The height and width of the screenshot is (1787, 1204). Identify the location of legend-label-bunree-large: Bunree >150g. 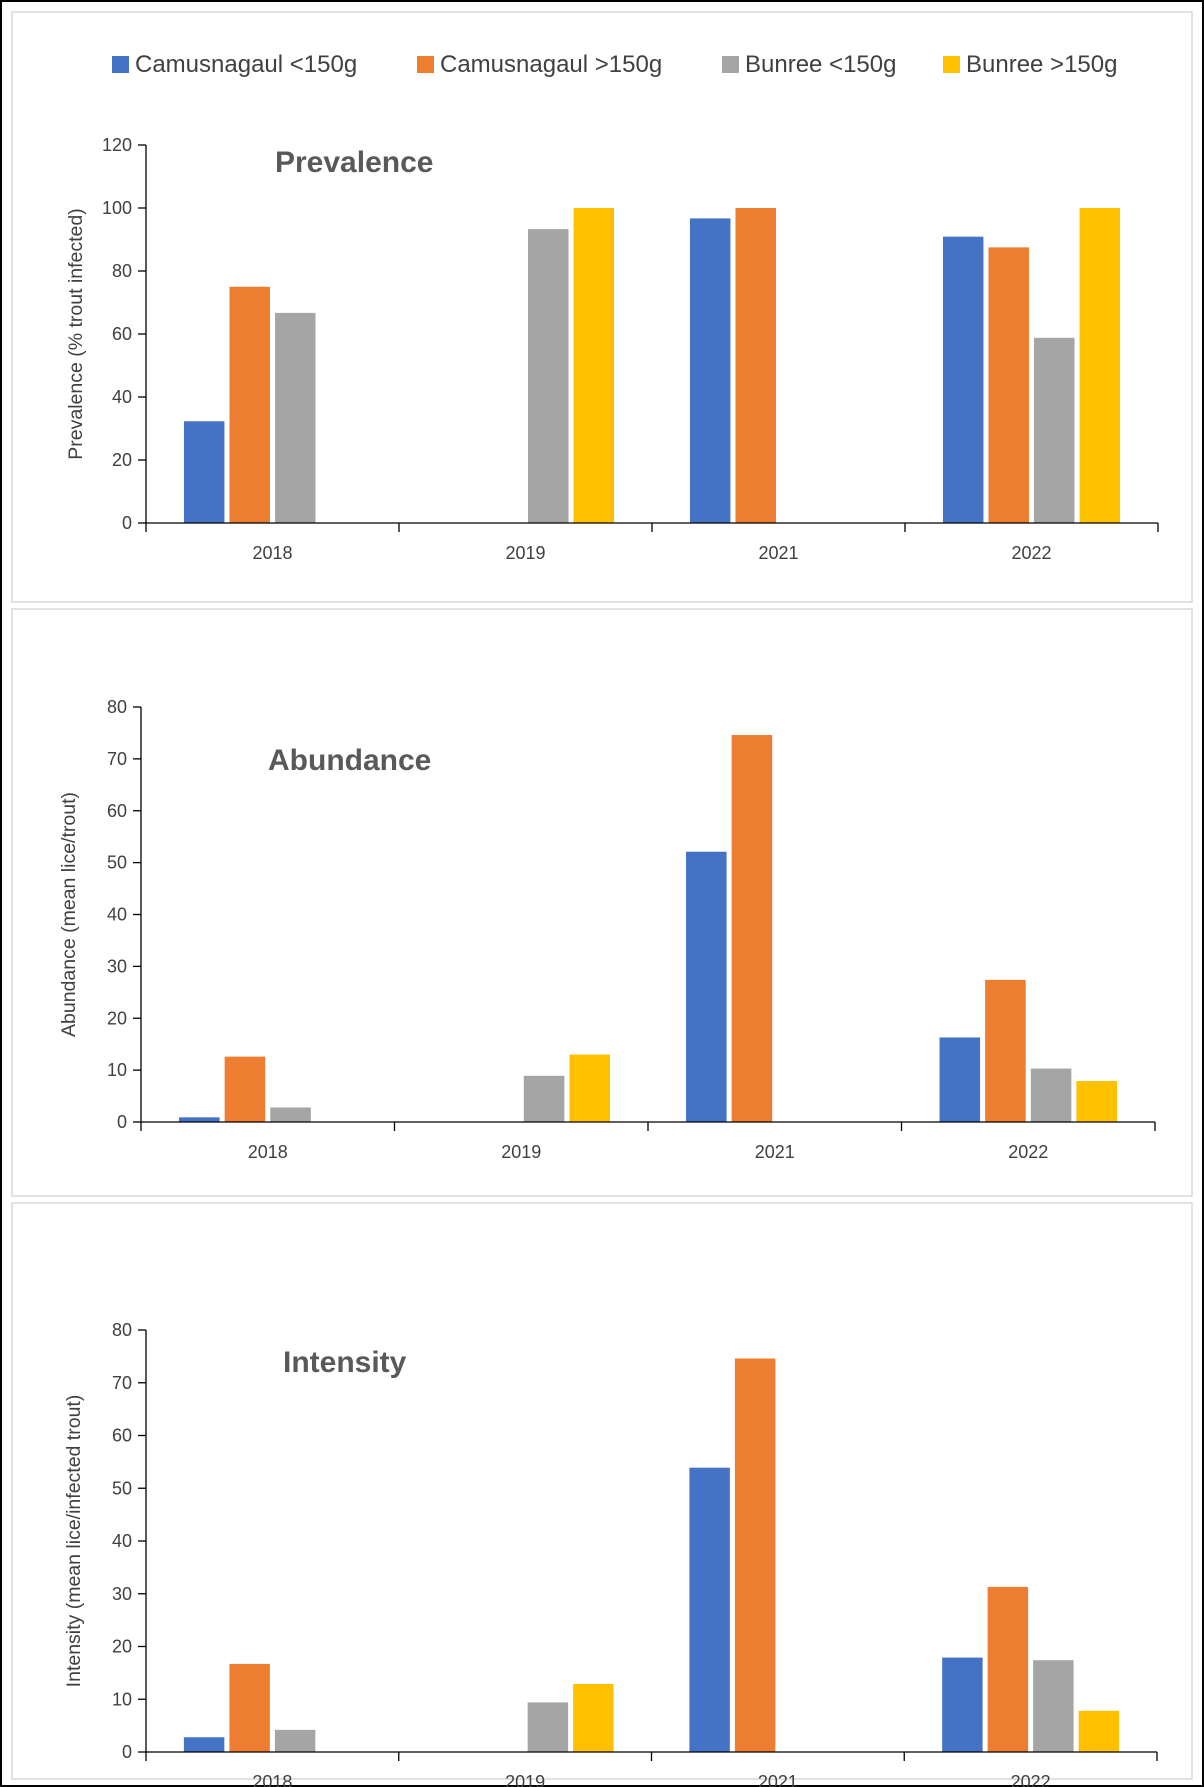
(1041, 64).